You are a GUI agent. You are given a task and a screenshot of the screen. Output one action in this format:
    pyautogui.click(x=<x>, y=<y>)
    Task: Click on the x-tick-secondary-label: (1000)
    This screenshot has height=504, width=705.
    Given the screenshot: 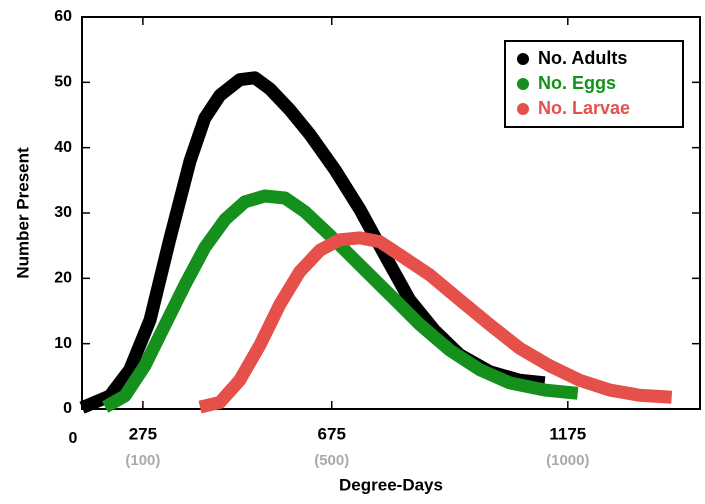 What is the action you would take?
    pyautogui.click(x=567, y=460)
    